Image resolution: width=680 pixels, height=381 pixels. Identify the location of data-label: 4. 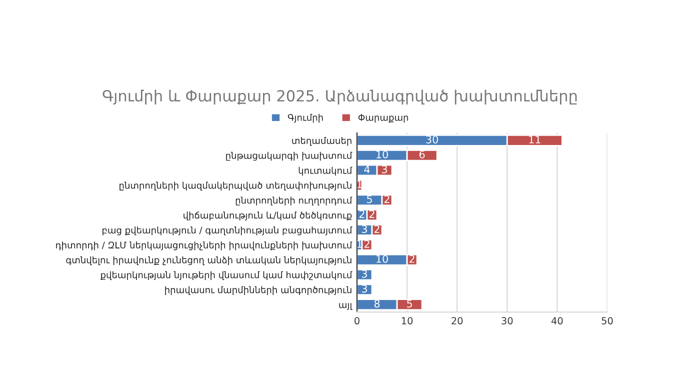
(367, 170).